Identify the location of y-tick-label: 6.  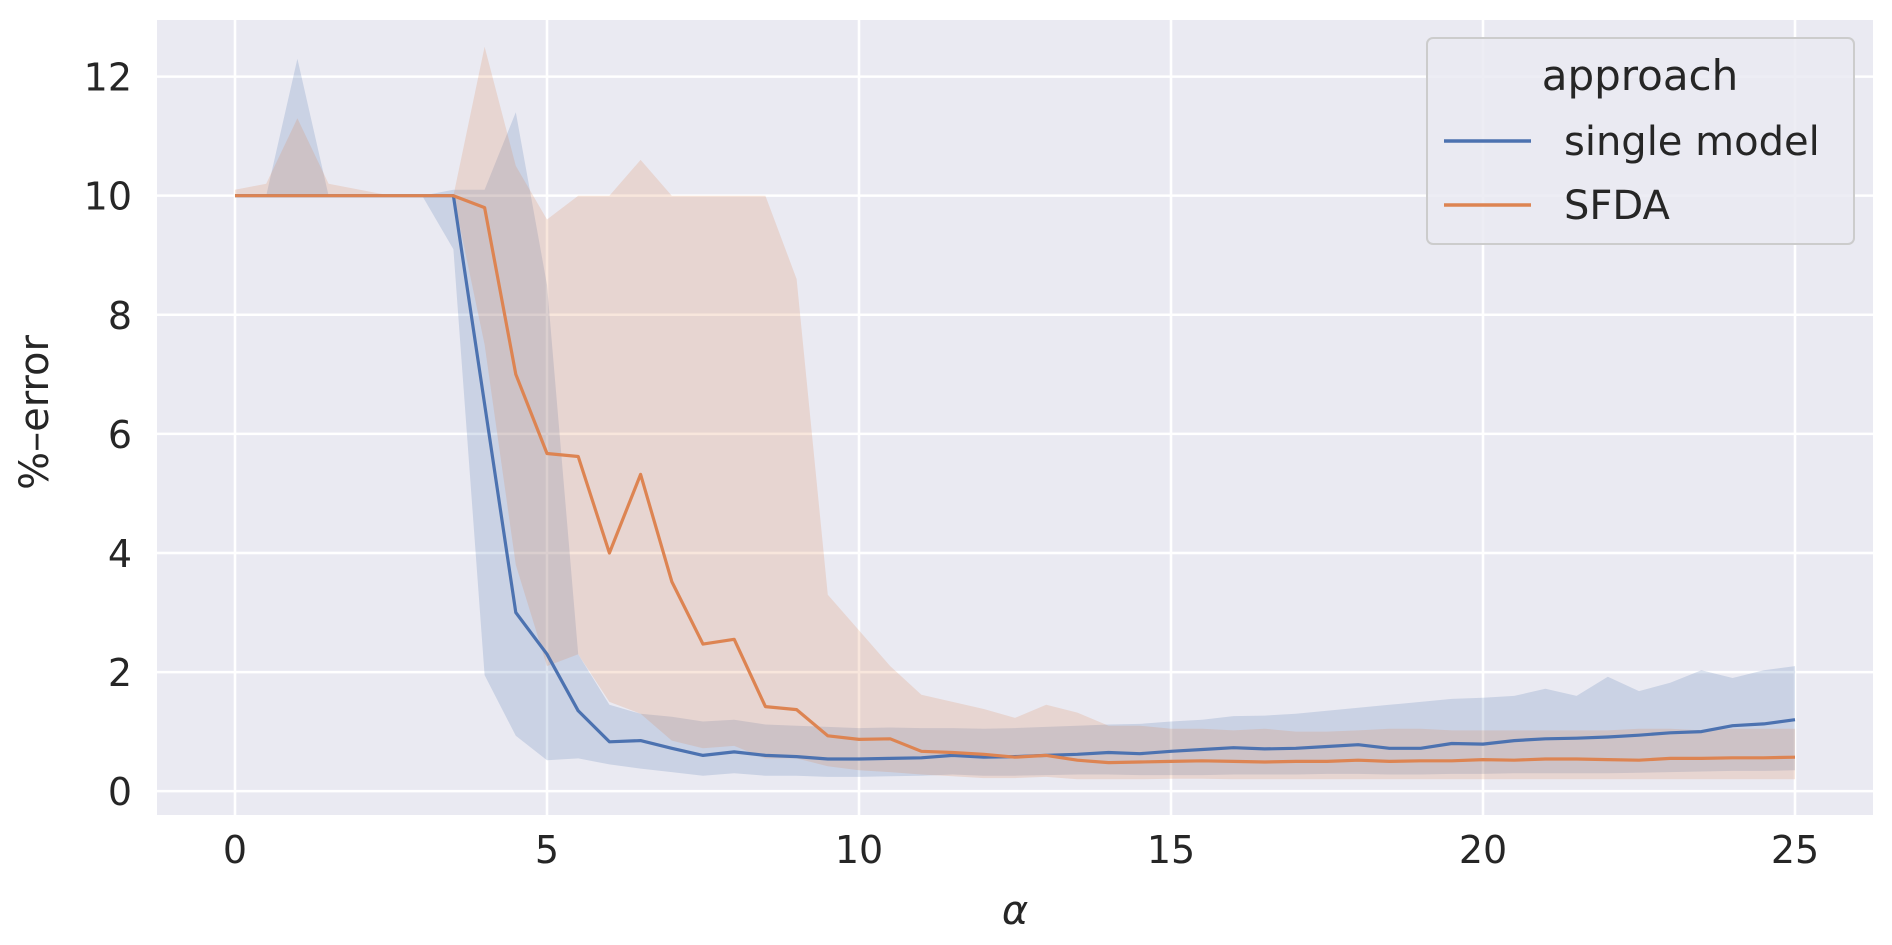
(120, 435).